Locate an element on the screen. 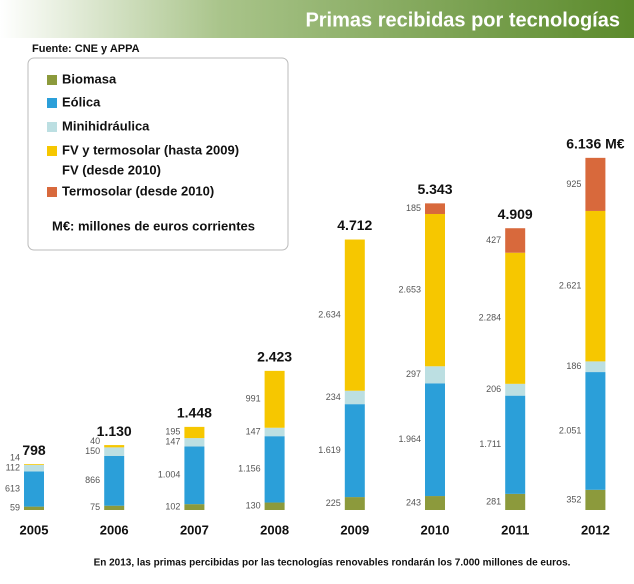  header-bar is located at coordinates (317, 19).